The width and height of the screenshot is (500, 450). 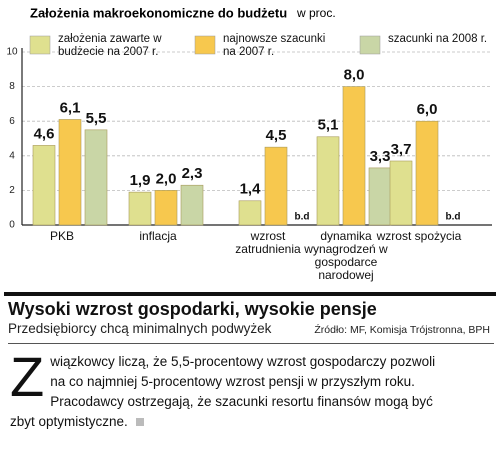 What do you see at coordinates (427, 109) in the screenshot?
I see `value-label: 6,0` at bounding box center [427, 109].